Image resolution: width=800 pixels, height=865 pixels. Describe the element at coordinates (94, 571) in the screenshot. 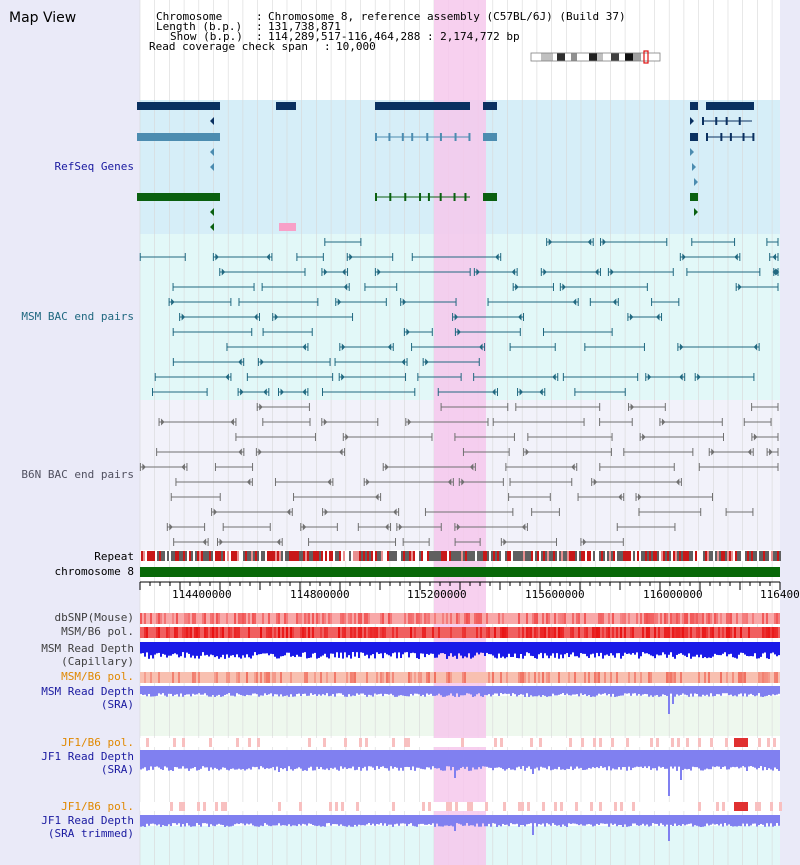

I see `track-label-chromosome: chromosome 8` at that location.